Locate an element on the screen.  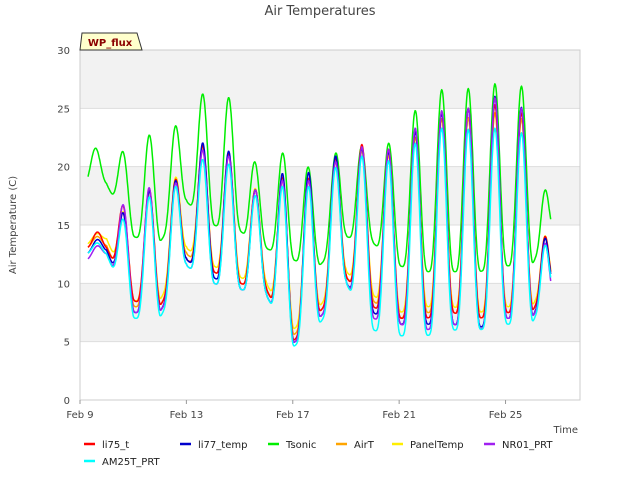
y-axis-ticks: 0 5 10 15 20 25 30 is located at coordinates (63, 226).